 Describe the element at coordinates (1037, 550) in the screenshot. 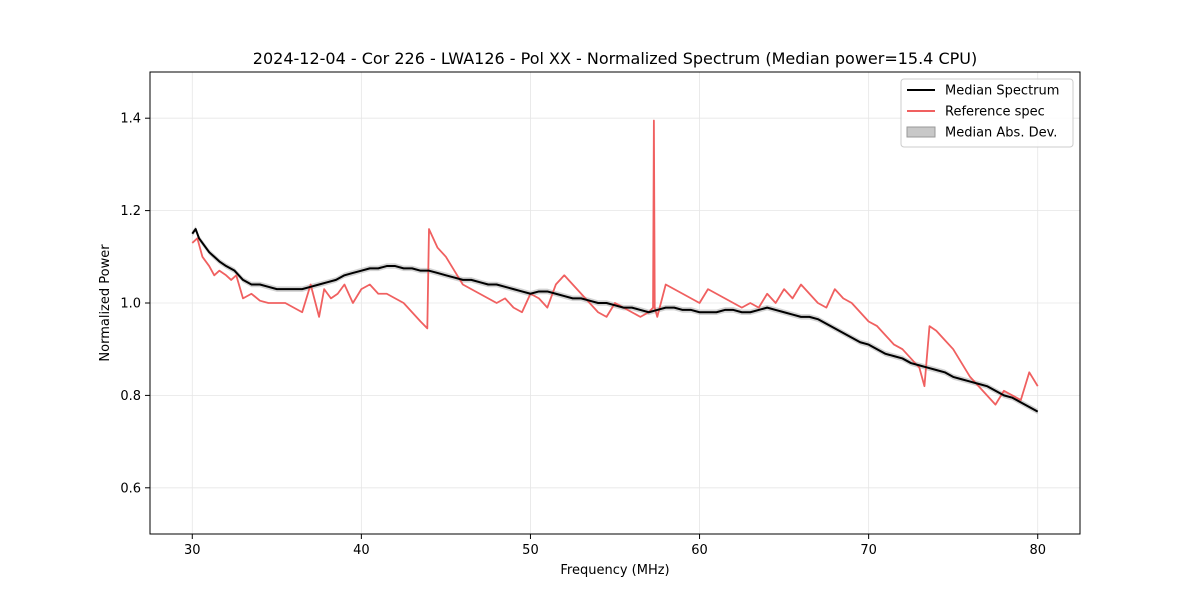

I see `x-tick-label: 80` at that location.